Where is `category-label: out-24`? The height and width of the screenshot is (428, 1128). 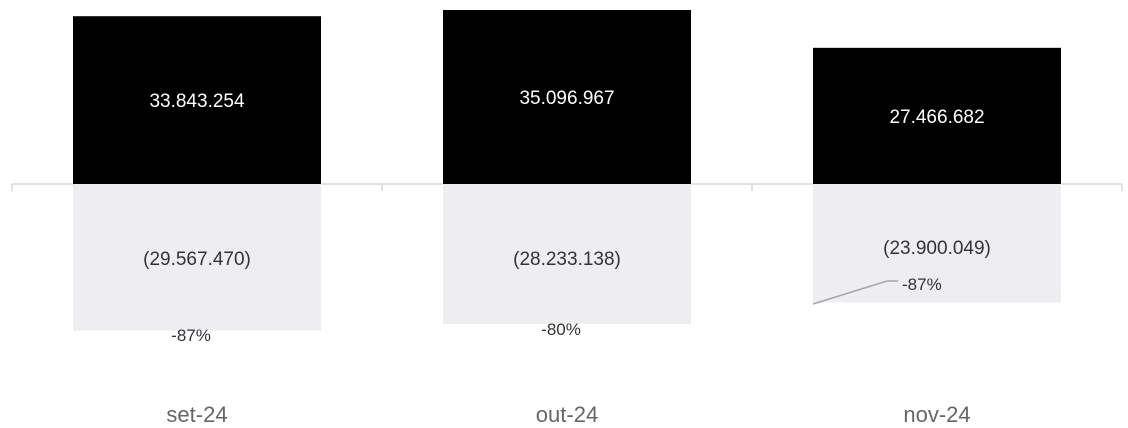 category-label: out-24 is located at coordinates (567, 414).